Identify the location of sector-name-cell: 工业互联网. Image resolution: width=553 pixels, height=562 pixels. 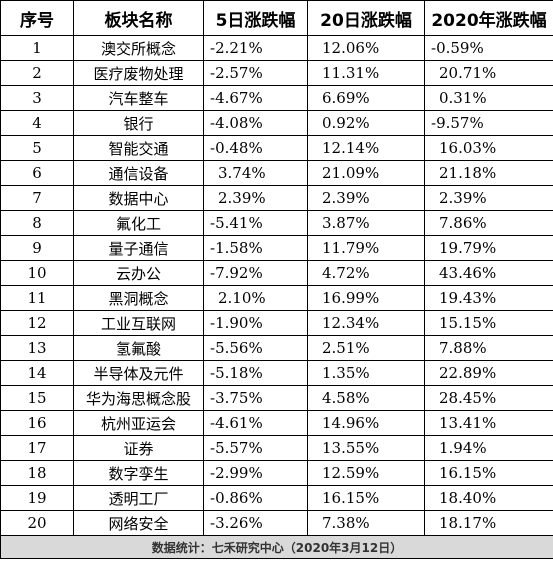
(138, 323).